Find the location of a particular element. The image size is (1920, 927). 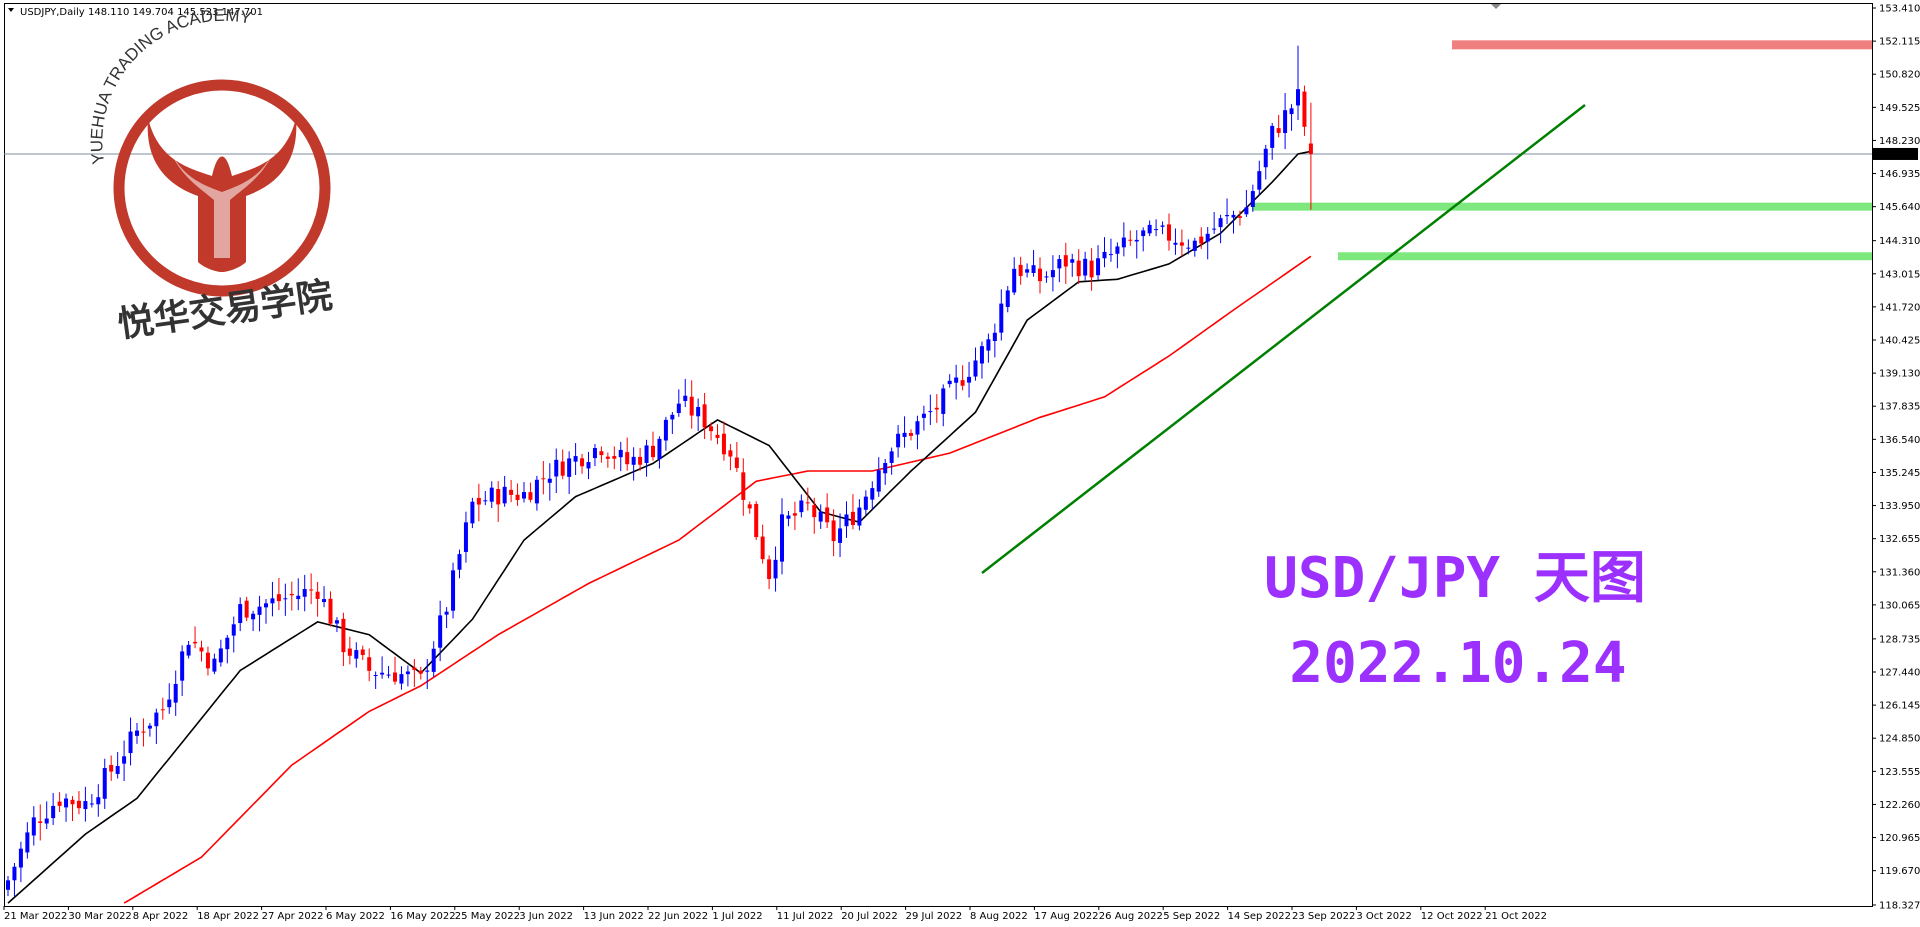

x-tick-label: 12 Oct 2022 is located at coordinates (1452, 916).